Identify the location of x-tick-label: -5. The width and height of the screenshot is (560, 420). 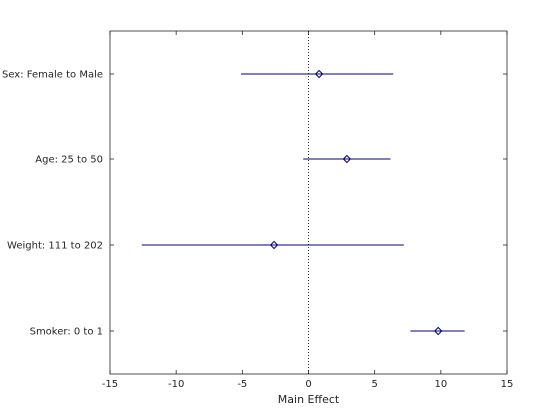
(242, 384).